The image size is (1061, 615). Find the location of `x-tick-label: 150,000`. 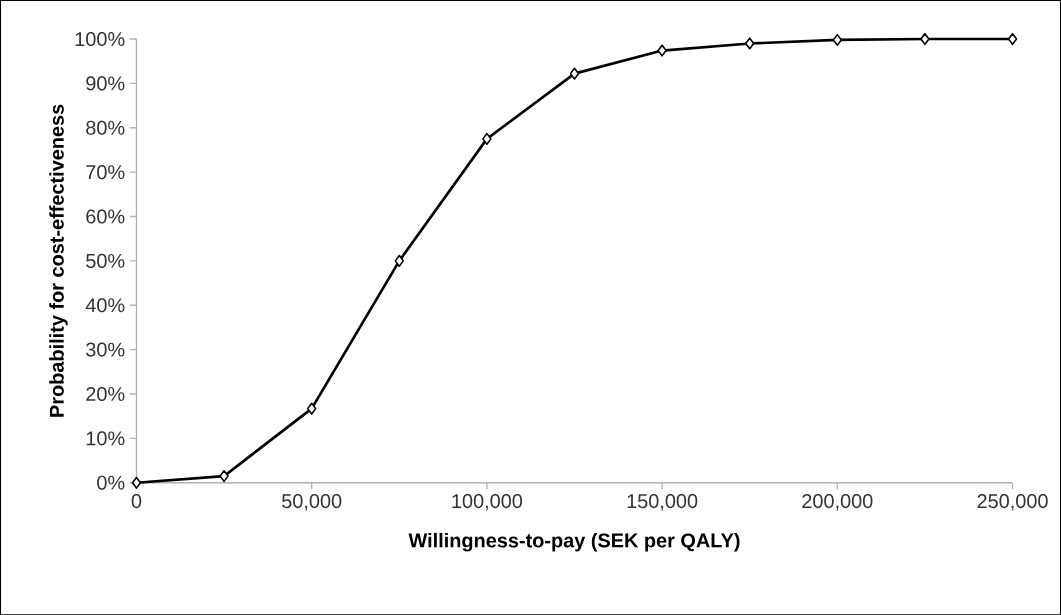

x-tick-label: 150,000 is located at coordinates (662, 502).